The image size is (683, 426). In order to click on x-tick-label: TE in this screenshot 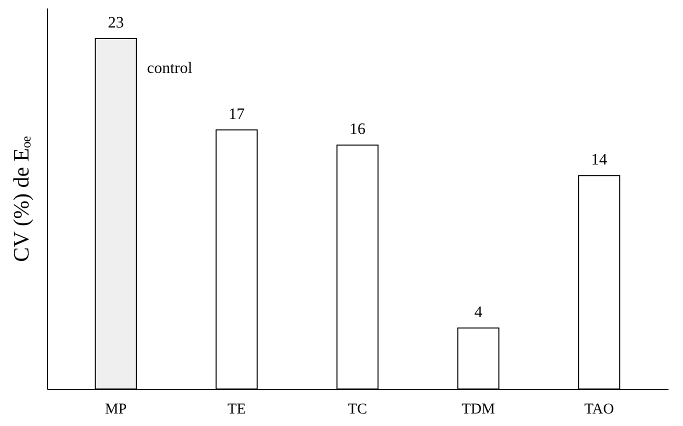, I will do `click(237, 410)`.